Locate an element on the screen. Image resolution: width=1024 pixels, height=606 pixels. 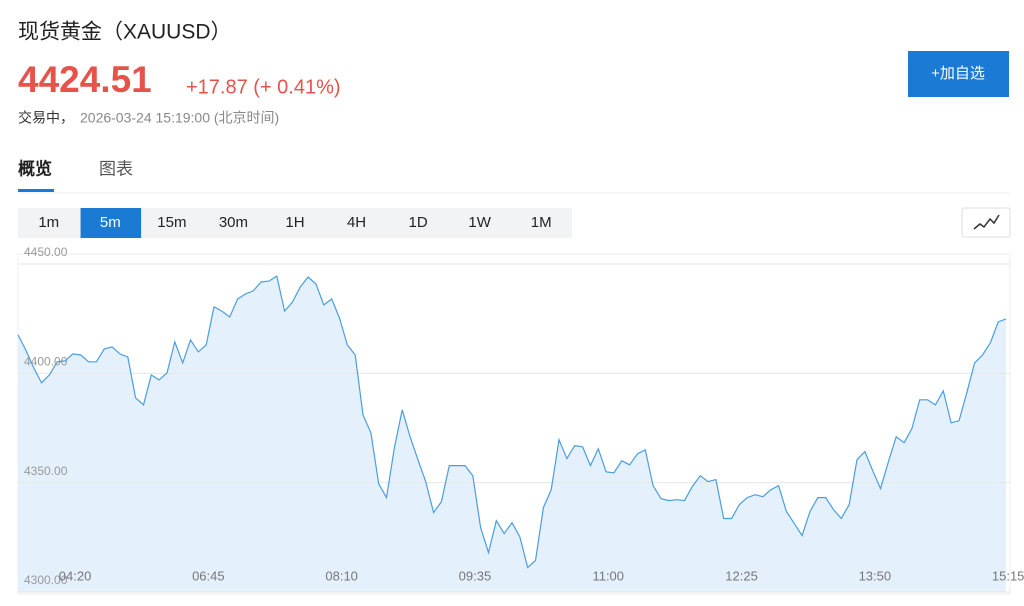
y-tick-label: 4450.00 is located at coordinates (46, 252).